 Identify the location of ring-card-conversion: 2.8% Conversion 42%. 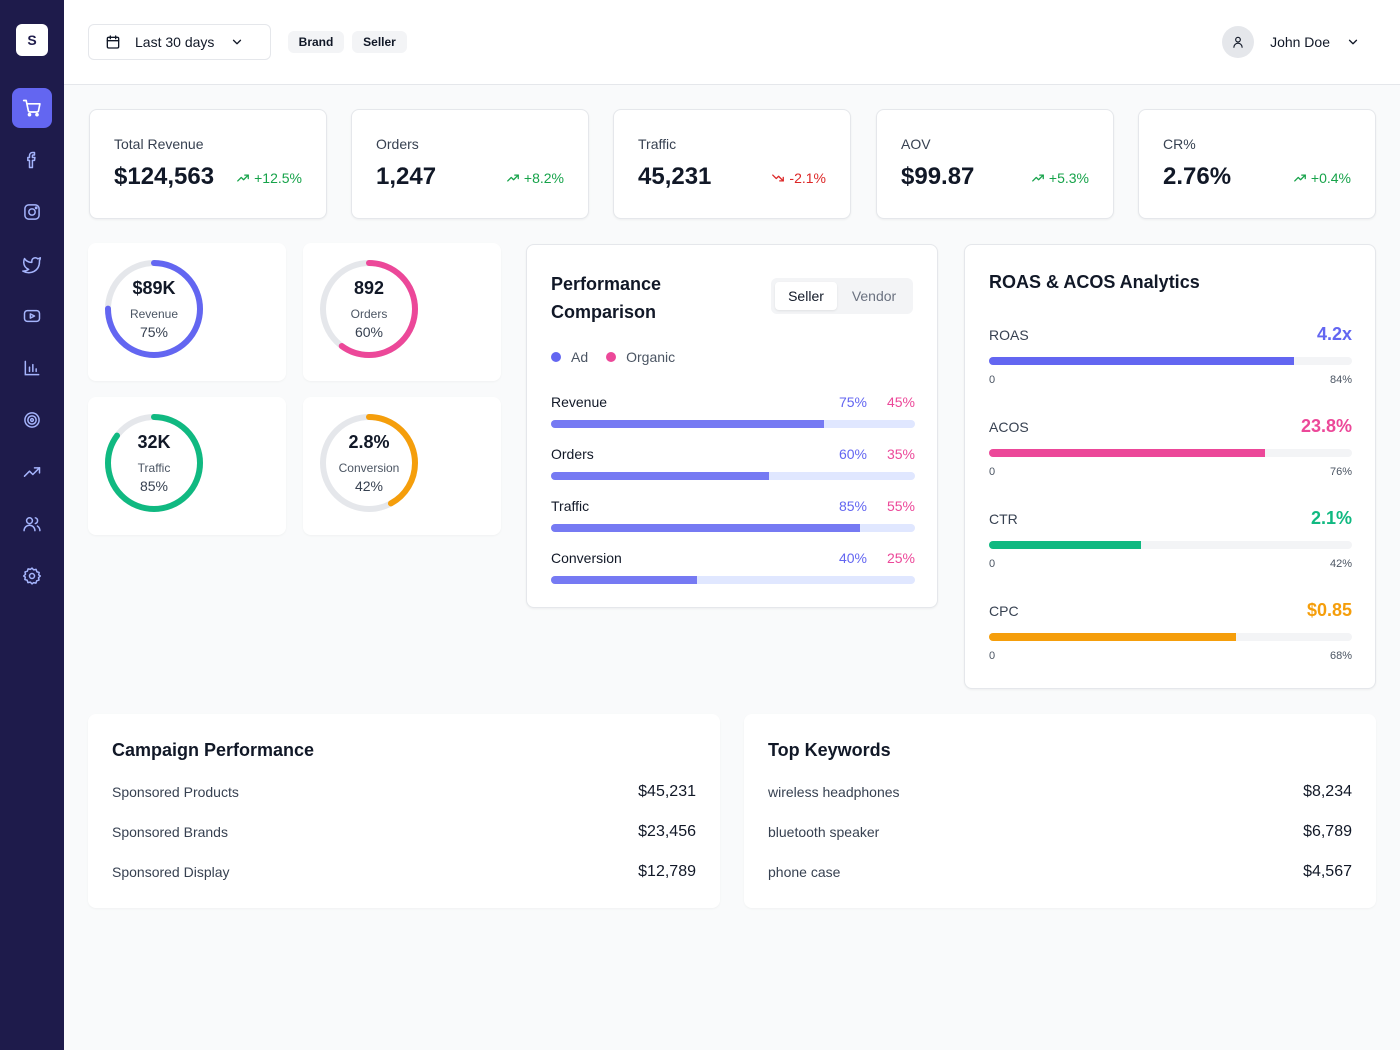
(402, 466).